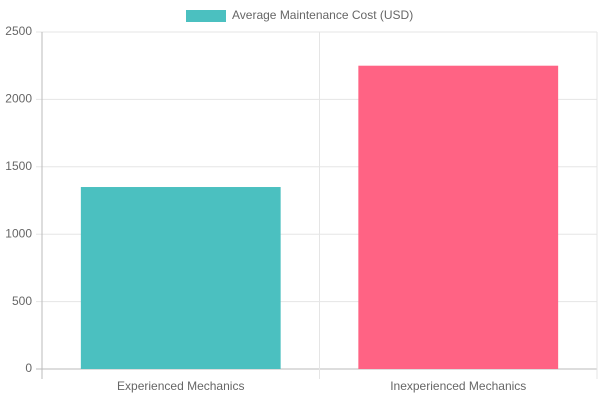  I want to click on y-tick-label: 2500, so click(18, 31).